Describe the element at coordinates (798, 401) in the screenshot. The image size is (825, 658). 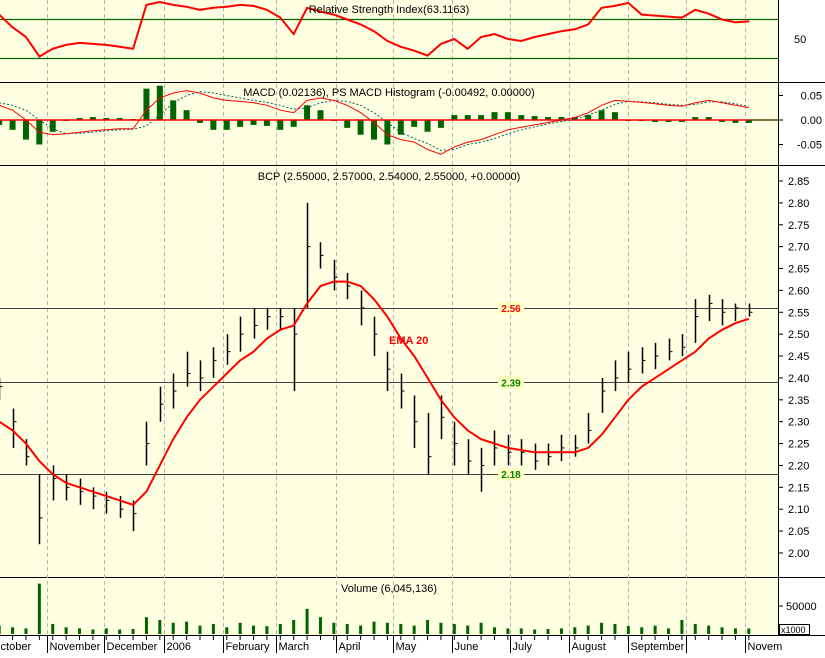
I see `price-y-tick: 2.35` at that location.